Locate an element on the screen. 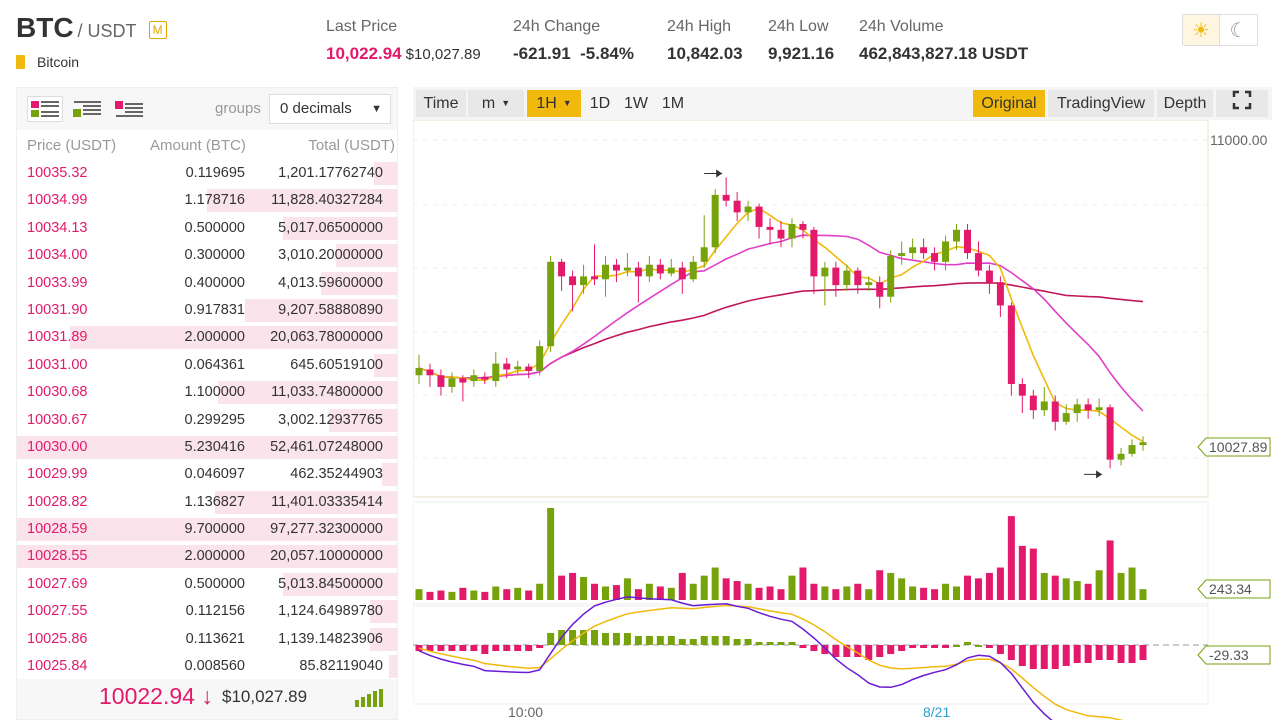 The width and height of the screenshot is (1280, 723). order-row: 10034.99 1.178716 11,828.40327284 is located at coordinates (207, 200).